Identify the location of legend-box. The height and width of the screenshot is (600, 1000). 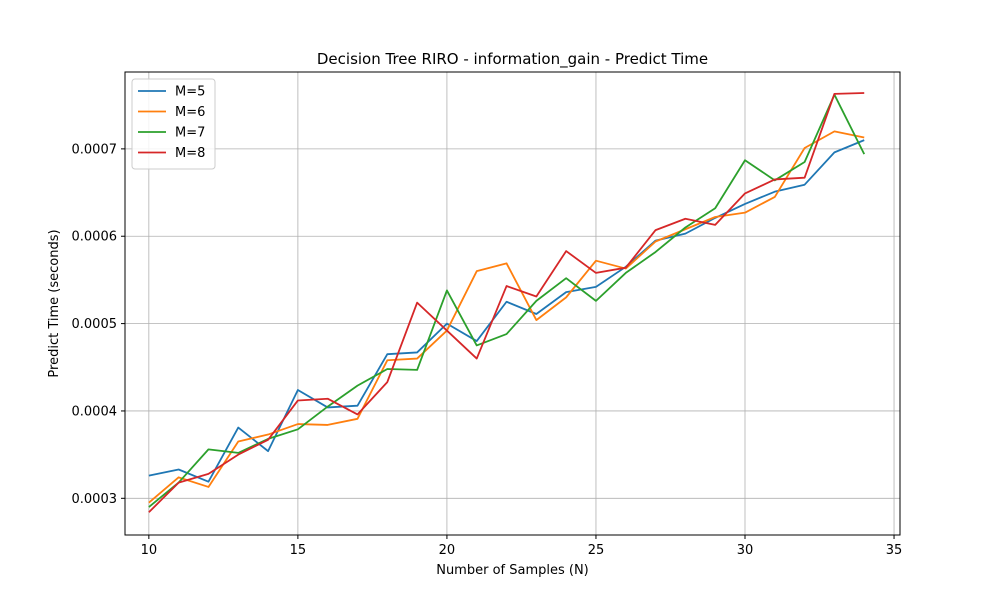
(173, 124).